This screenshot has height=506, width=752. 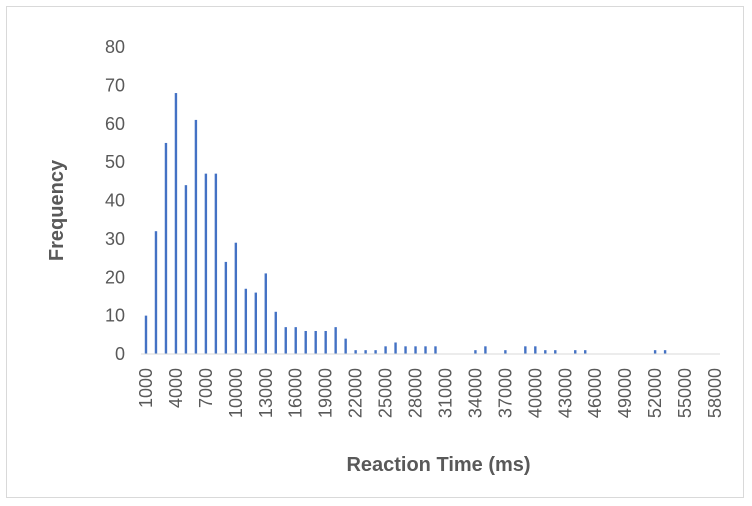 What do you see at coordinates (115, 124) in the screenshot?
I see `y-tick-label: 60` at bounding box center [115, 124].